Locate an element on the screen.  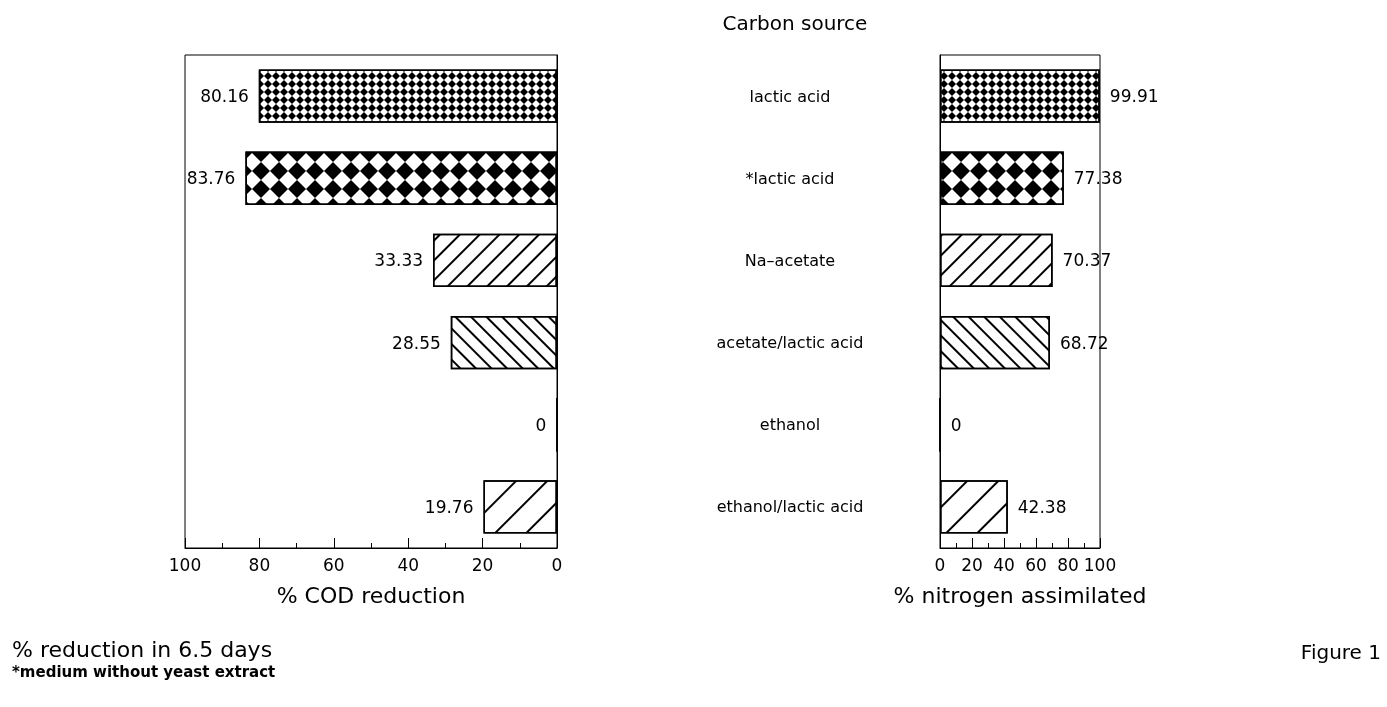
data-label: 99.91 is located at coordinates (1134, 96).